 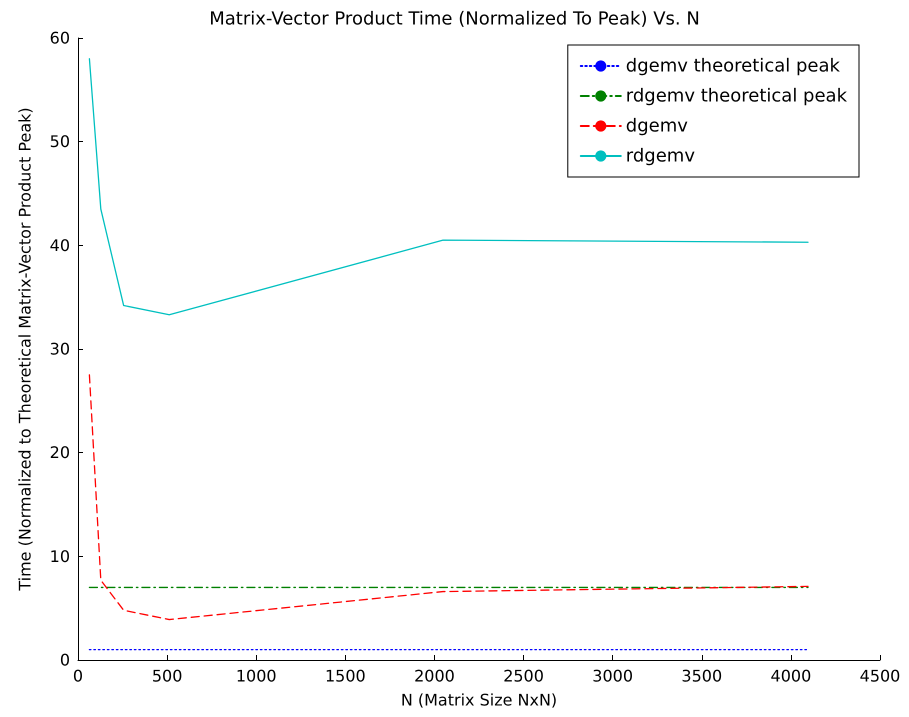 I want to click on legend-label: dgemv theoretical peak, so click(x=733, y=66).